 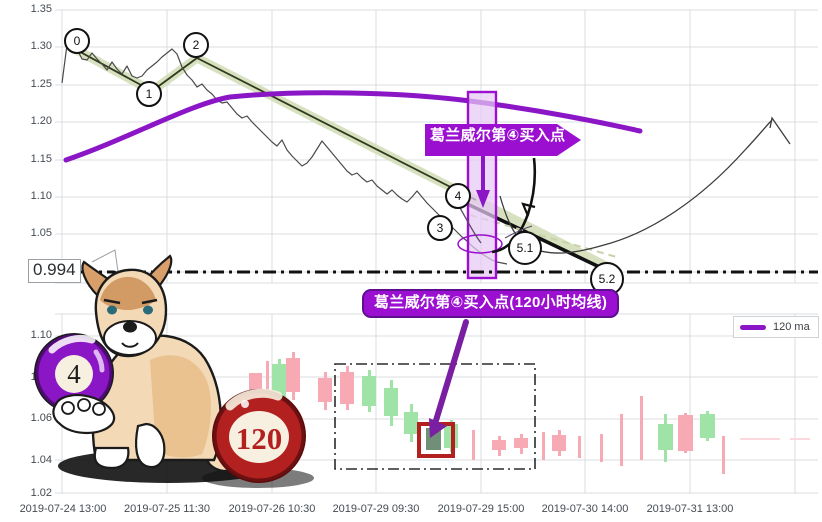 I want to click on marker-2: 2, so click(x=196, y=45).